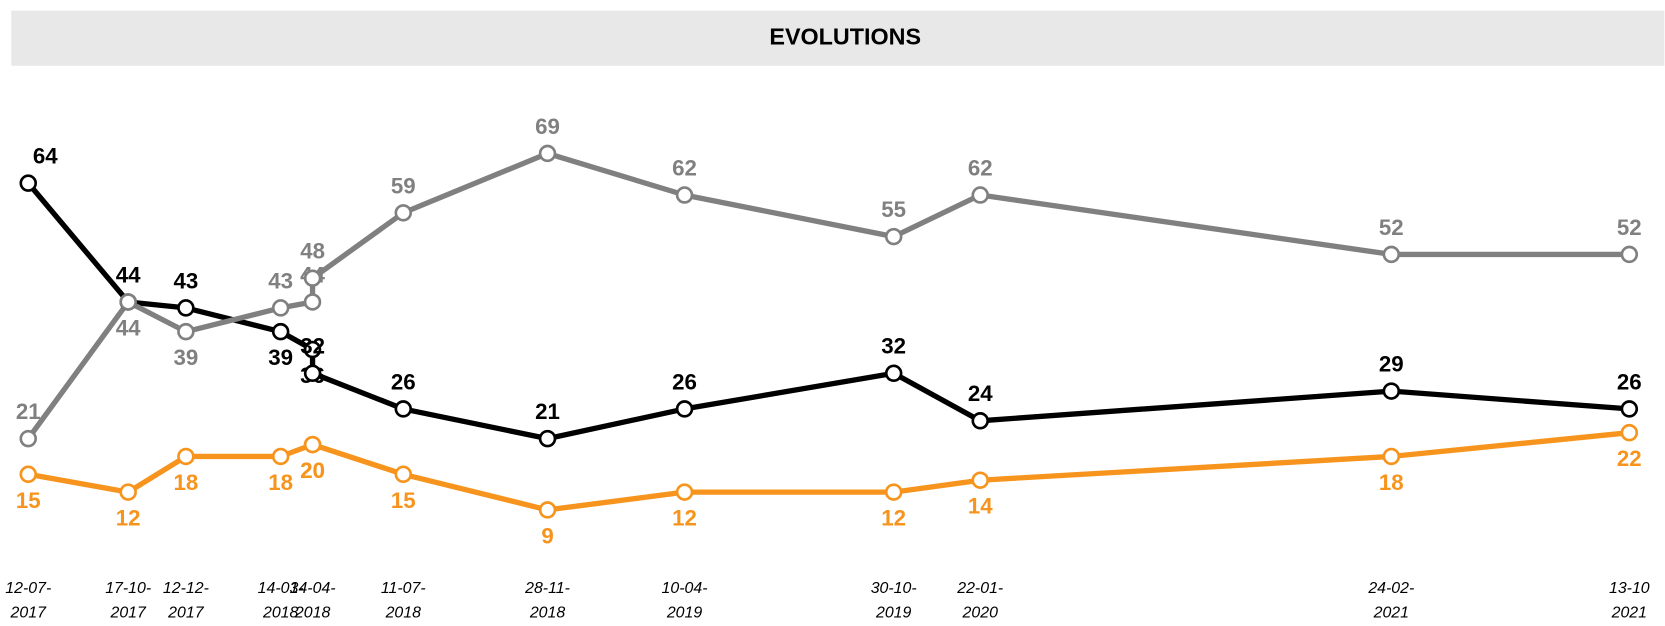  Describe the element at coordinates (28, 600) in the screenshot. I see `x-tick-label: 12-07-2017` at that location.